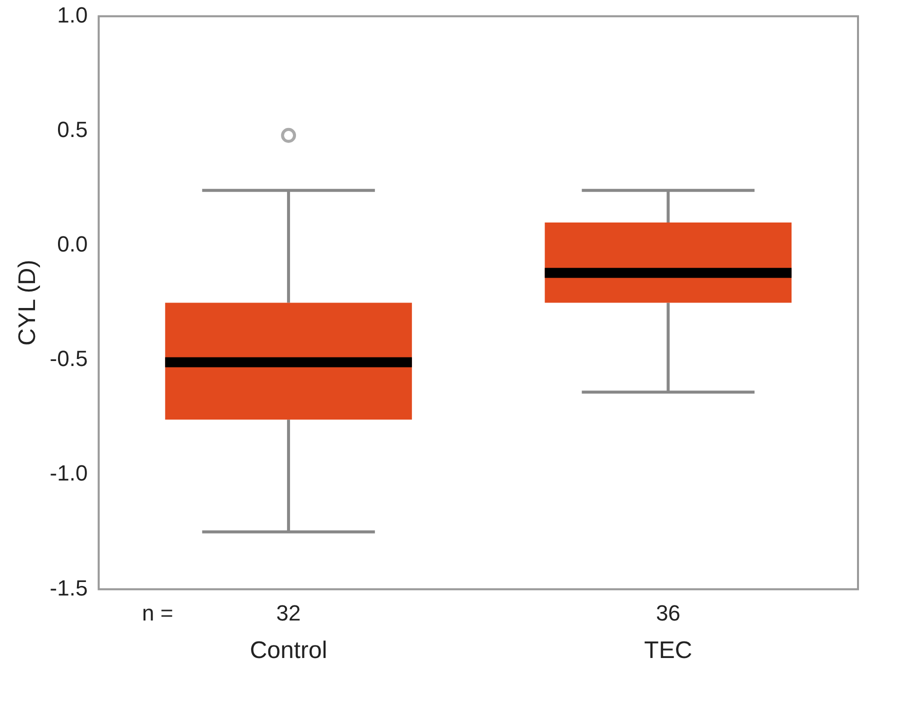 This screenshot has width=920, height=712. I want to click on y-tick-label: -1.0, so click(69, 473).